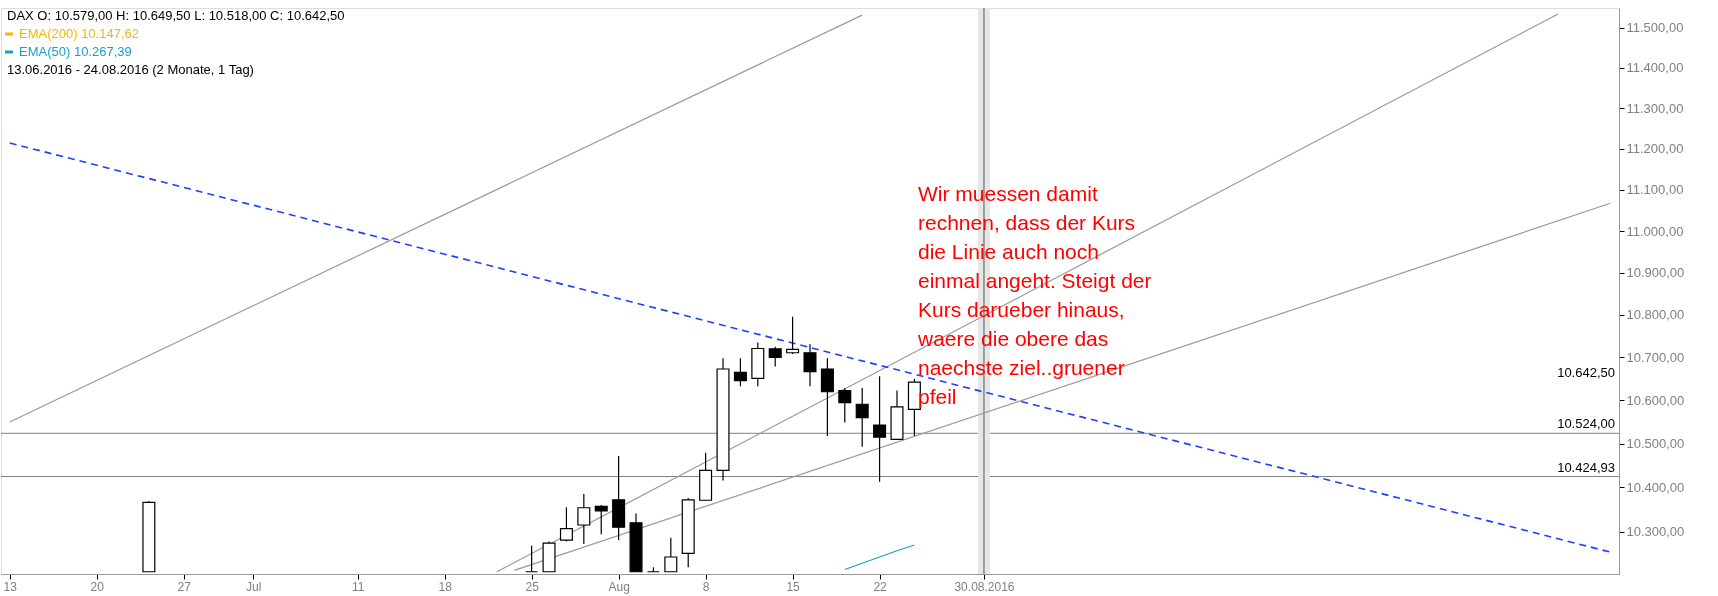 The width and height of the screenshot is (1718, 596). What do you see at coordinates (984, 586) in the screenshot?
I see `x-tick-label: 30.08.2016` at bounding box center [984, 586].